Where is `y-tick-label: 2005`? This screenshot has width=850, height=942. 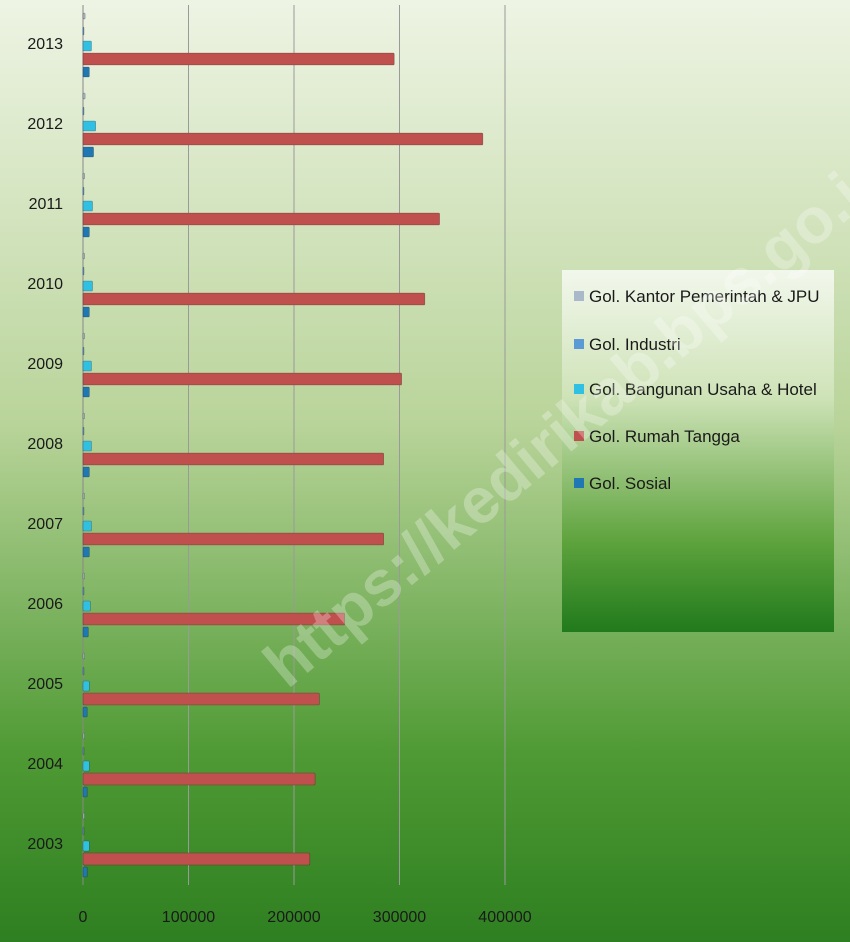 y-tick-label: 2005 is located at coordinates (45, 684).